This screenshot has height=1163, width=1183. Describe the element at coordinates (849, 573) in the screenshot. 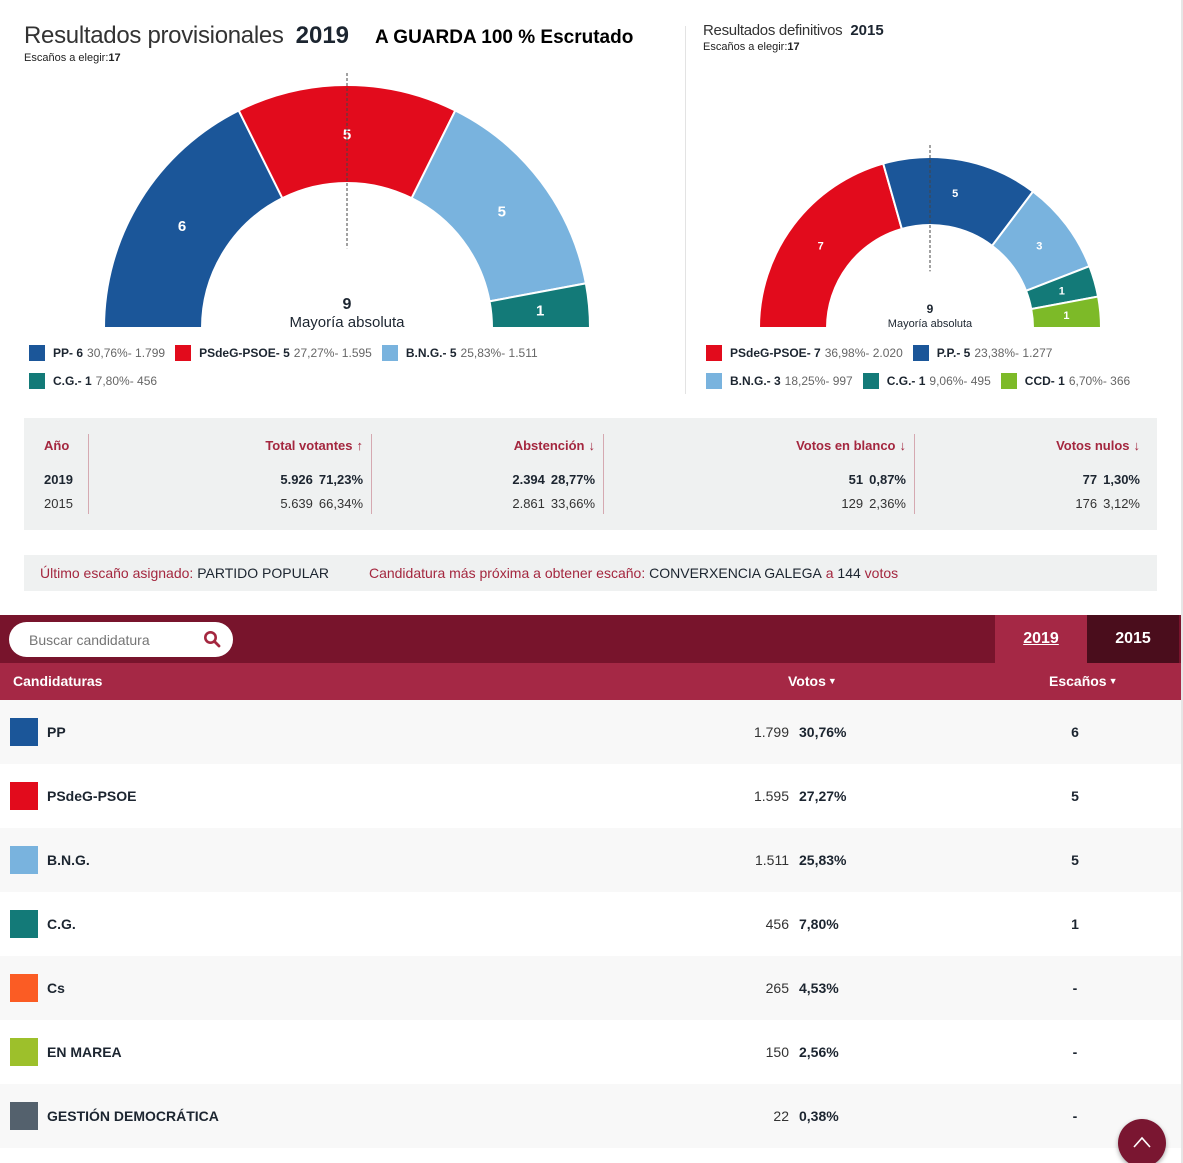

I see `next-candidate-votes: 144` at that location.